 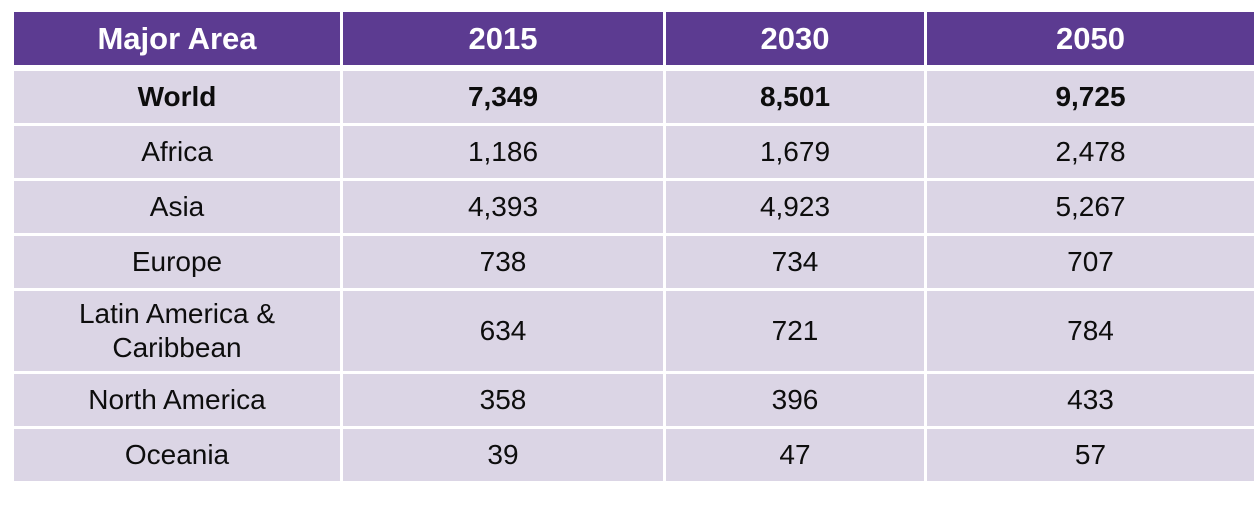 I want to click on value-cell: 1,186, so click(x=503, y=152).